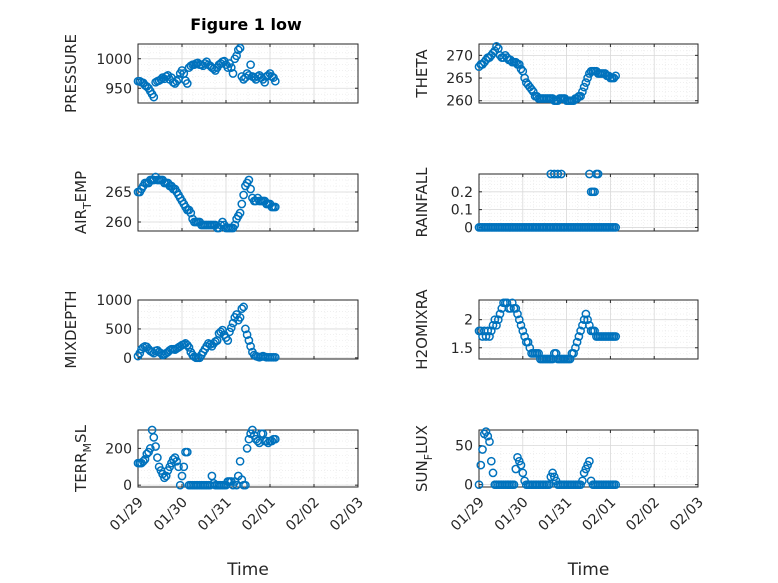 Image resolution: width=778 pixels, height=583 pixels. I want to click on subplot-air-temp: 260 265 AIRTEMP, so click(215, 202).